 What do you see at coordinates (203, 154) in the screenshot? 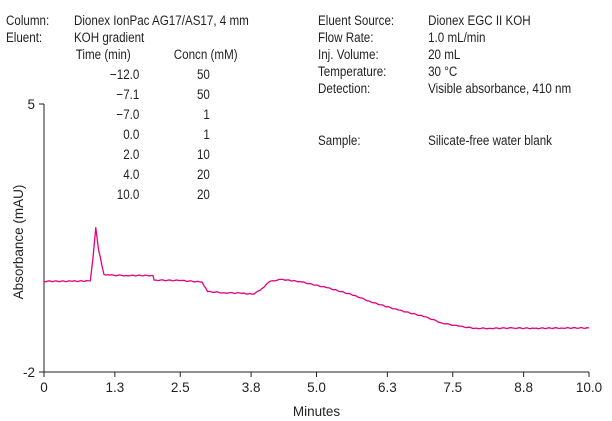
I see `gradient-cell: 10` at bounding box center [203, 154].